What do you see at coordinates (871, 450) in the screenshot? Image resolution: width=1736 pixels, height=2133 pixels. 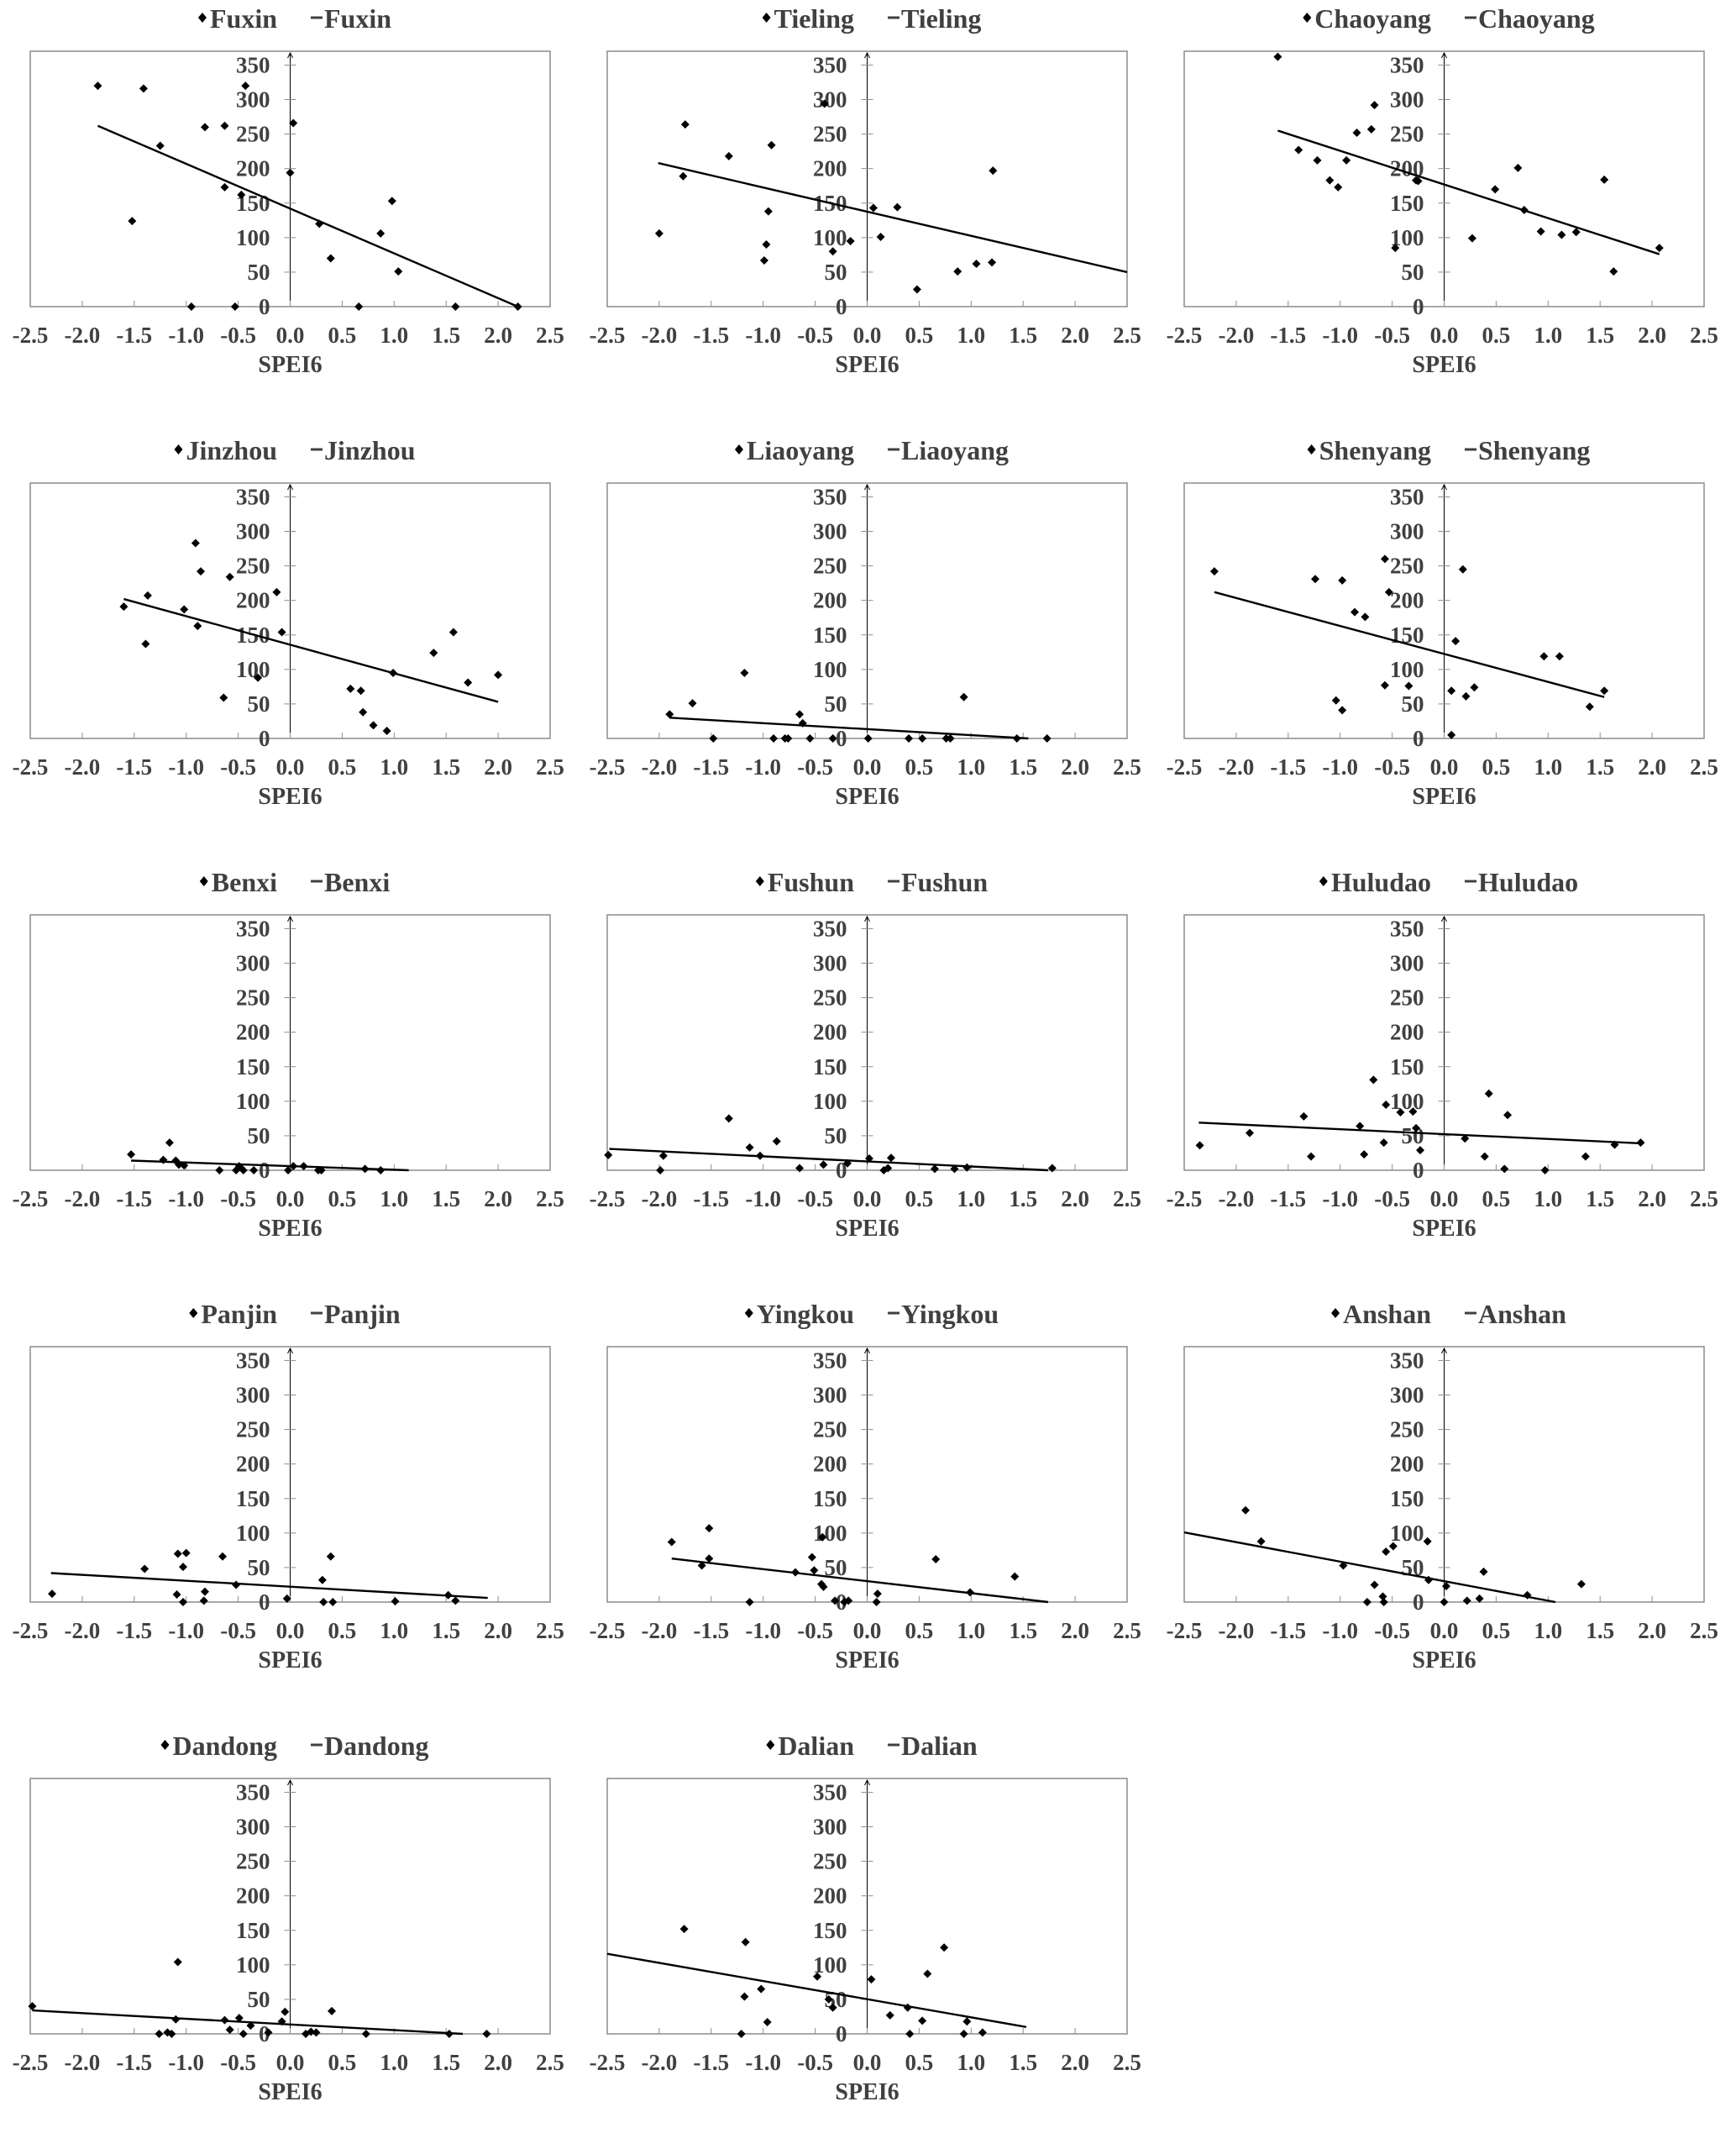 I see `legend: Liaoyang Liaoyang` at bounding box center [871, 450].